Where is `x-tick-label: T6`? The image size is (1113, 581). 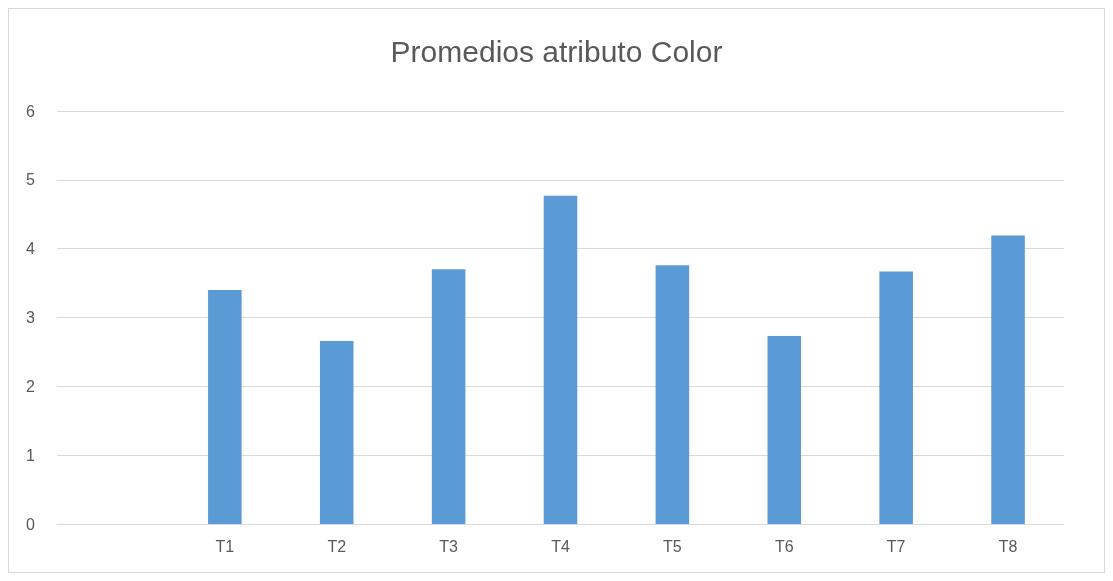 x-tick-label: T6 is located at coordinates (784, 546).